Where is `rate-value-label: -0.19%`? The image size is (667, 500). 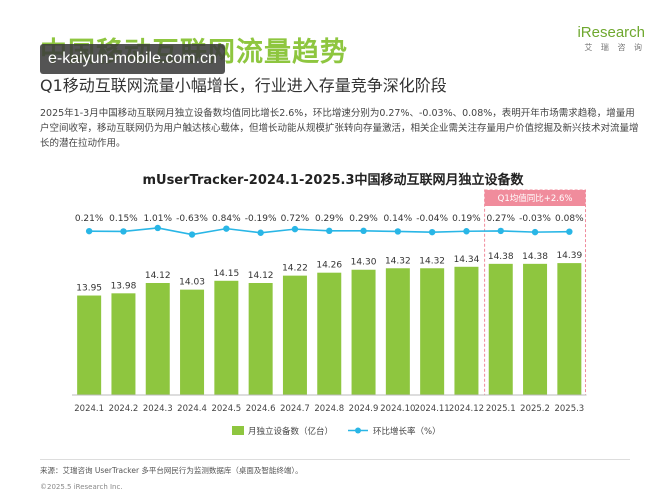
rate-value-label: -0.19% is located at coordinates (261, 219).